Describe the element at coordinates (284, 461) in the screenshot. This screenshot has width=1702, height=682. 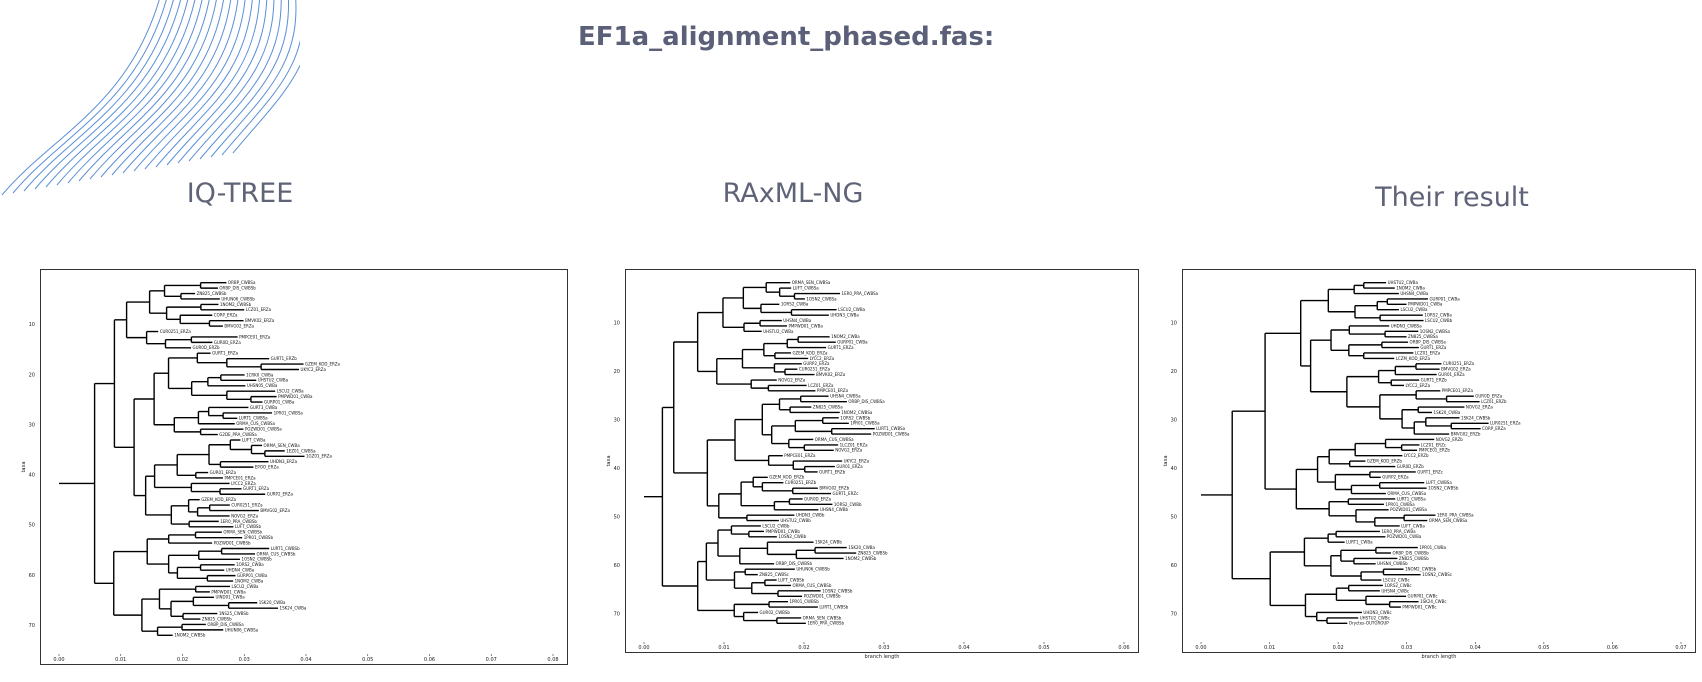
I see `leaf-label: UHDN3_ERZa` at that location.